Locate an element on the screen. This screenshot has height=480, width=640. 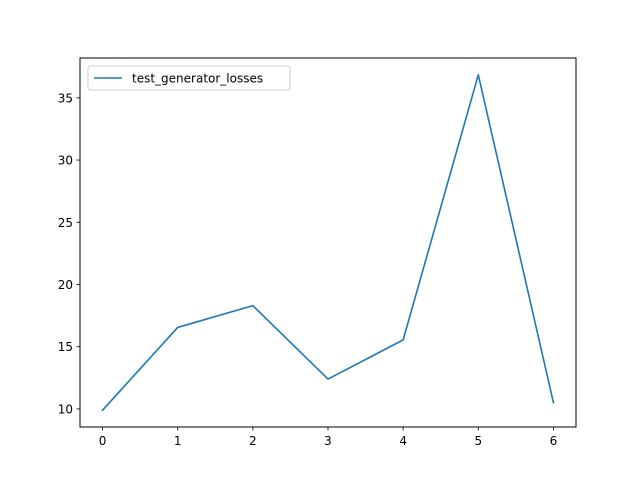
y-tick-label: 20 is located at coordinates (65, 285).